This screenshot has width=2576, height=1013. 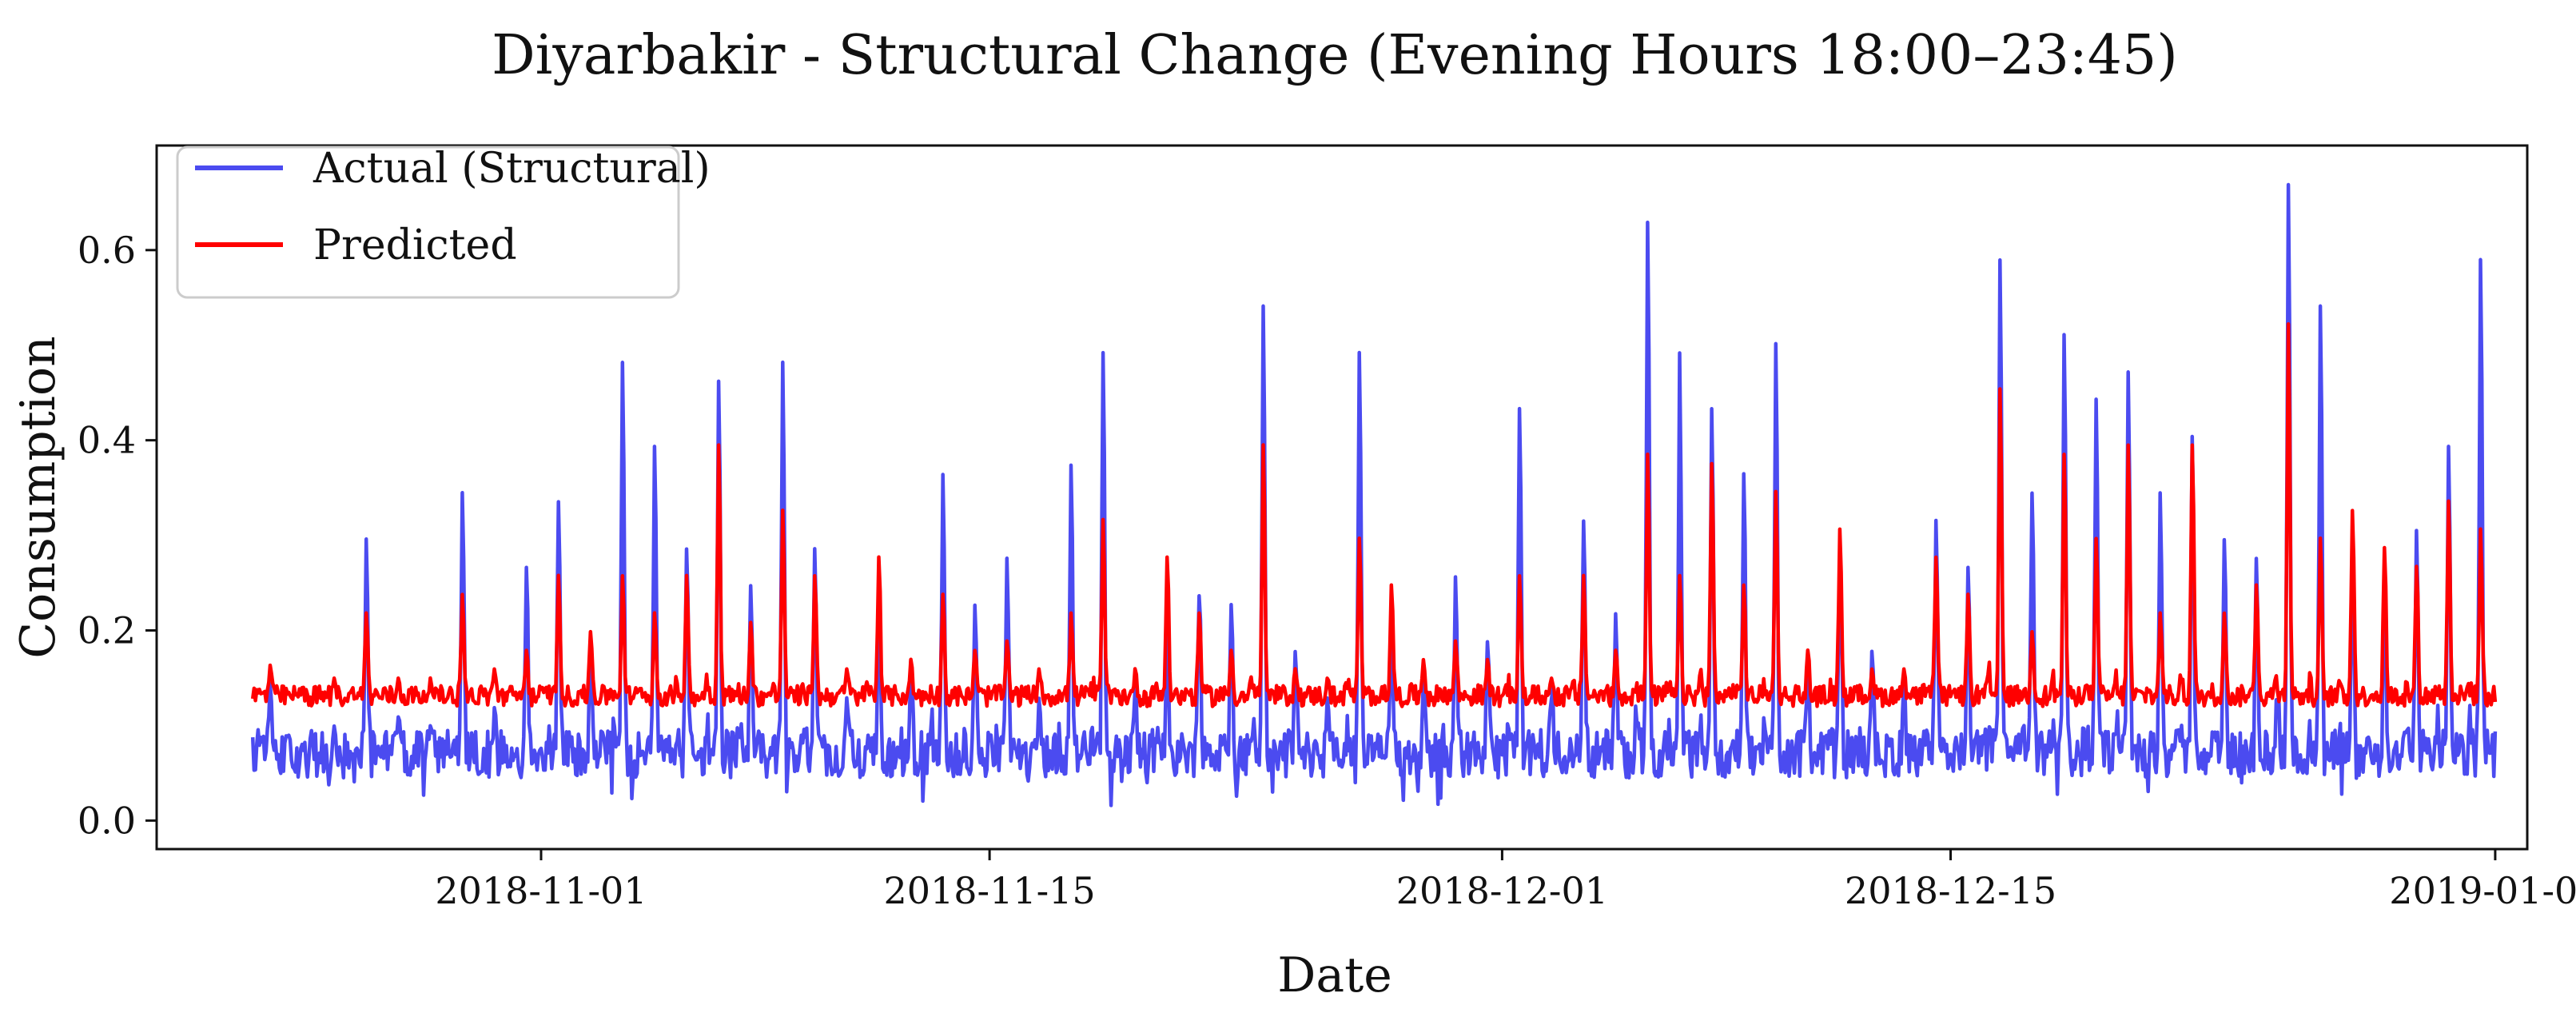 I want to click on y-tick-label: 0.2, so click(x=107, y=630).